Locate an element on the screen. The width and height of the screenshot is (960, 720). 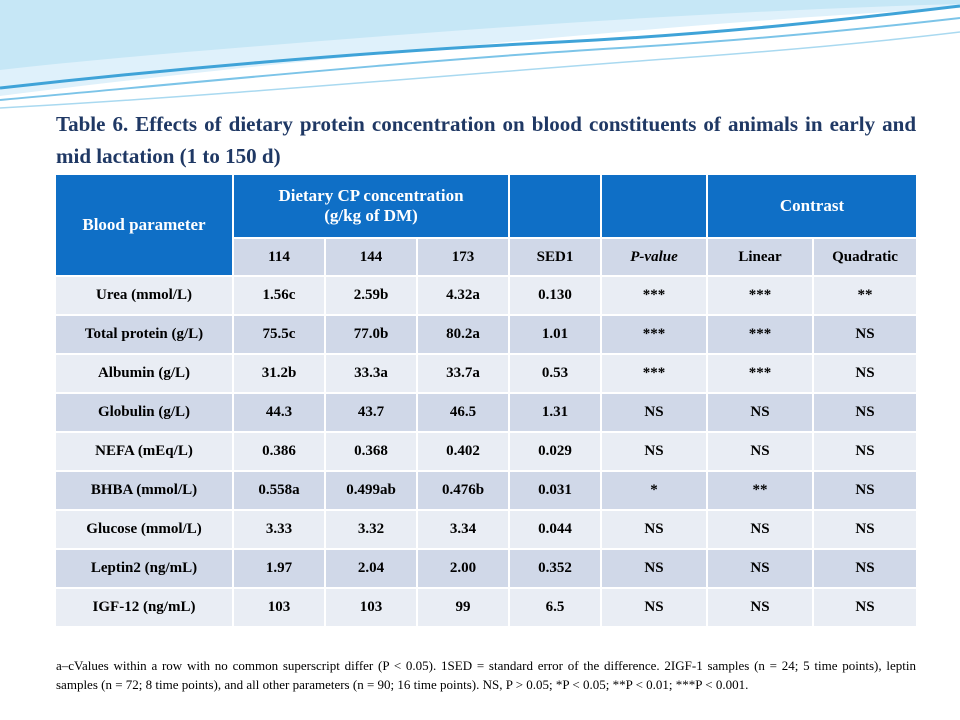
cell-173: 3.34 is located at coordinates (463, 529).